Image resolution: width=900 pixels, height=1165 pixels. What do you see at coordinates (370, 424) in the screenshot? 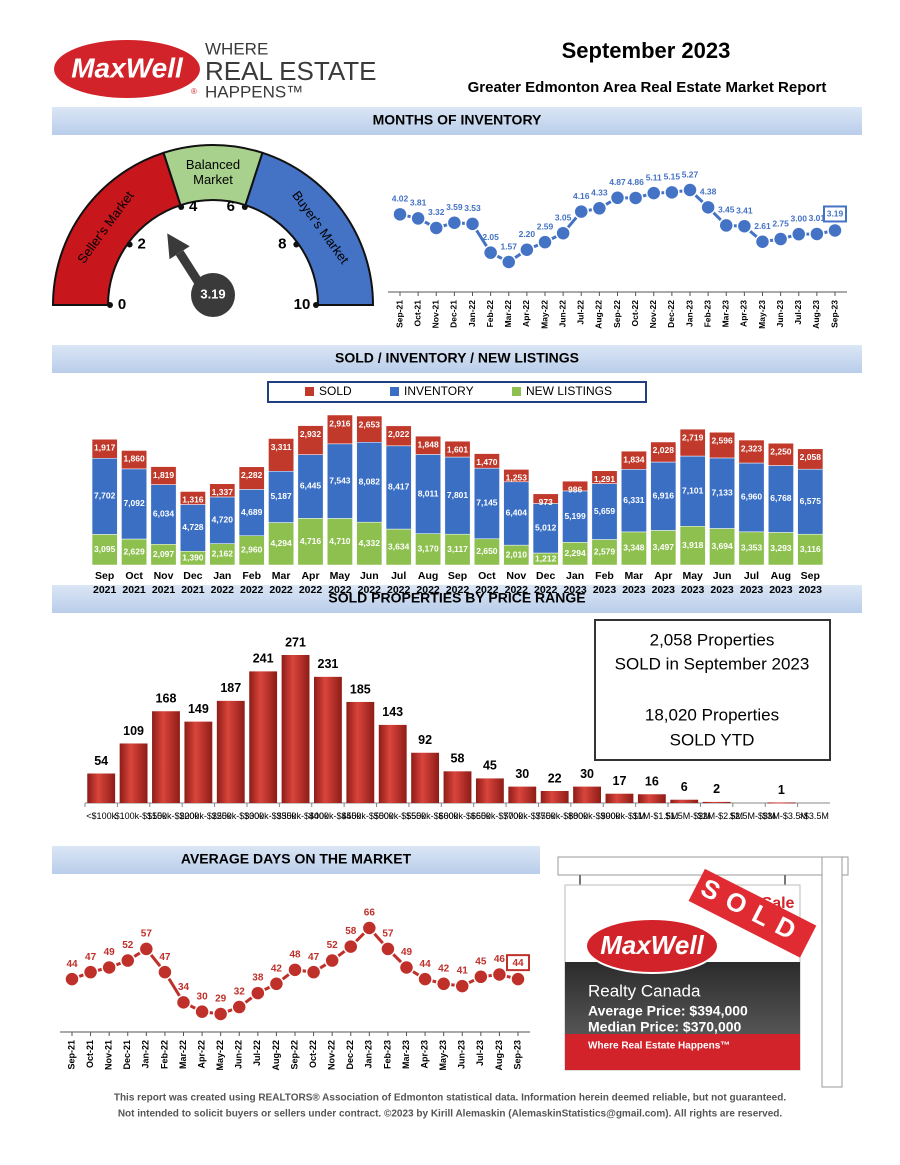
I see `segment-label: 2,653` at bounding box center [370, 424].